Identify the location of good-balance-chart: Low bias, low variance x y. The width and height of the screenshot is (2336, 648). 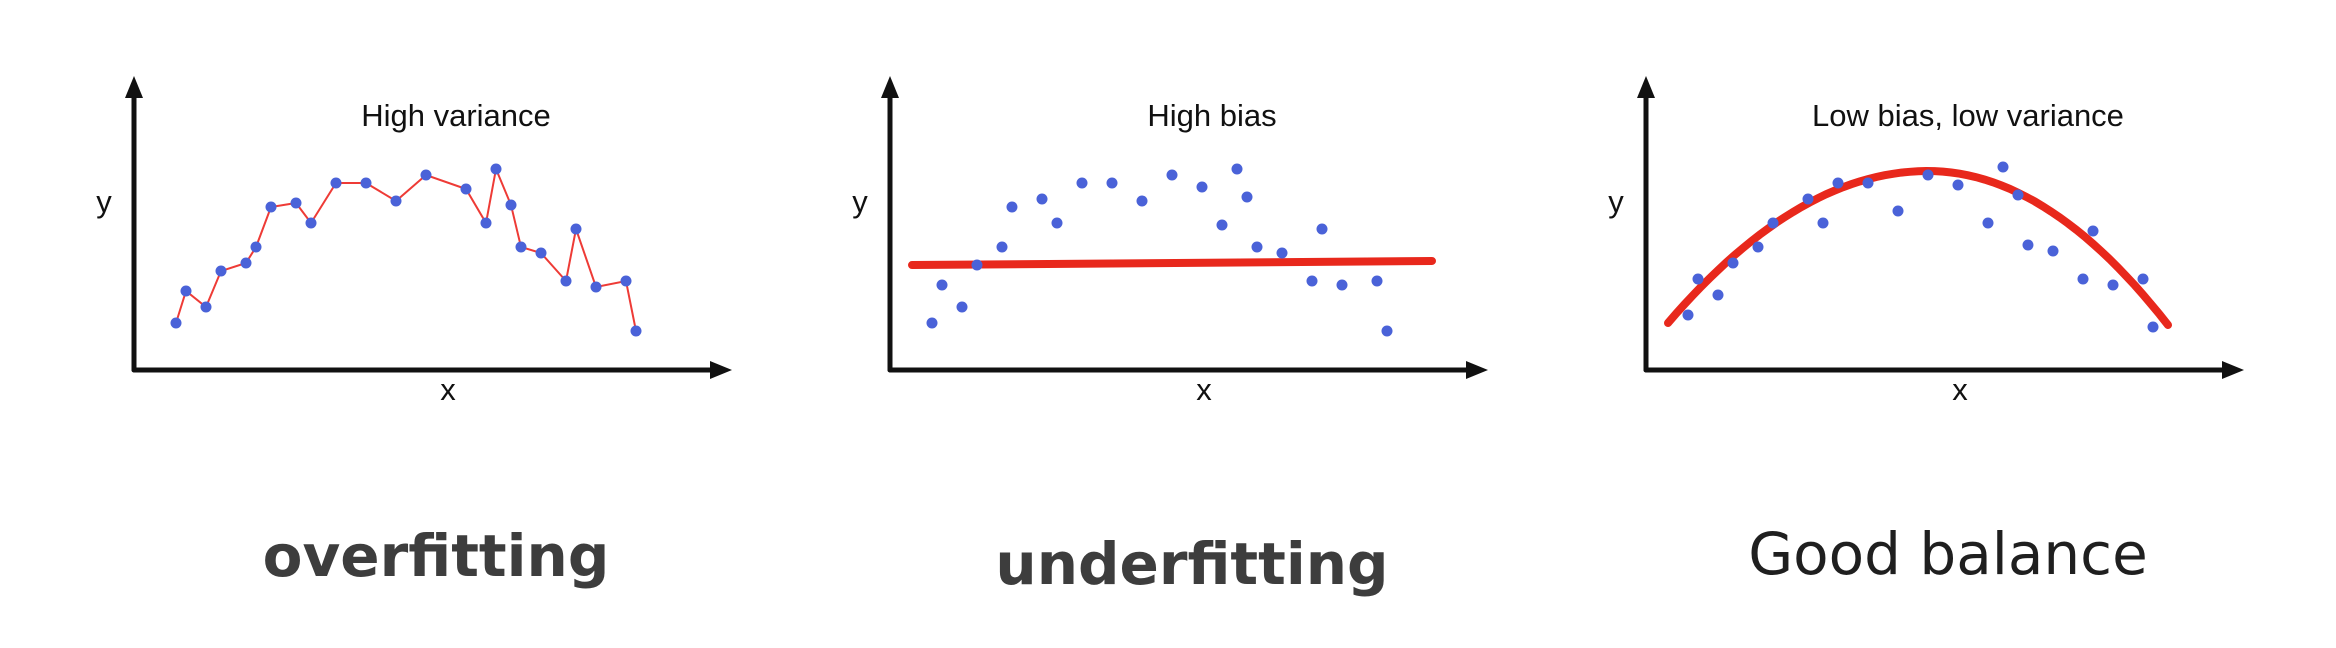
(1926, 241).